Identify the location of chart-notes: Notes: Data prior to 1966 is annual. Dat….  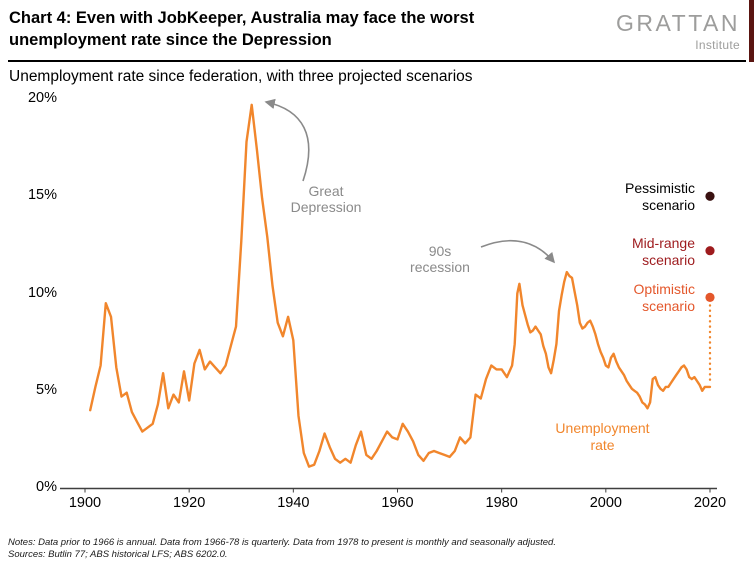
(282, 542).